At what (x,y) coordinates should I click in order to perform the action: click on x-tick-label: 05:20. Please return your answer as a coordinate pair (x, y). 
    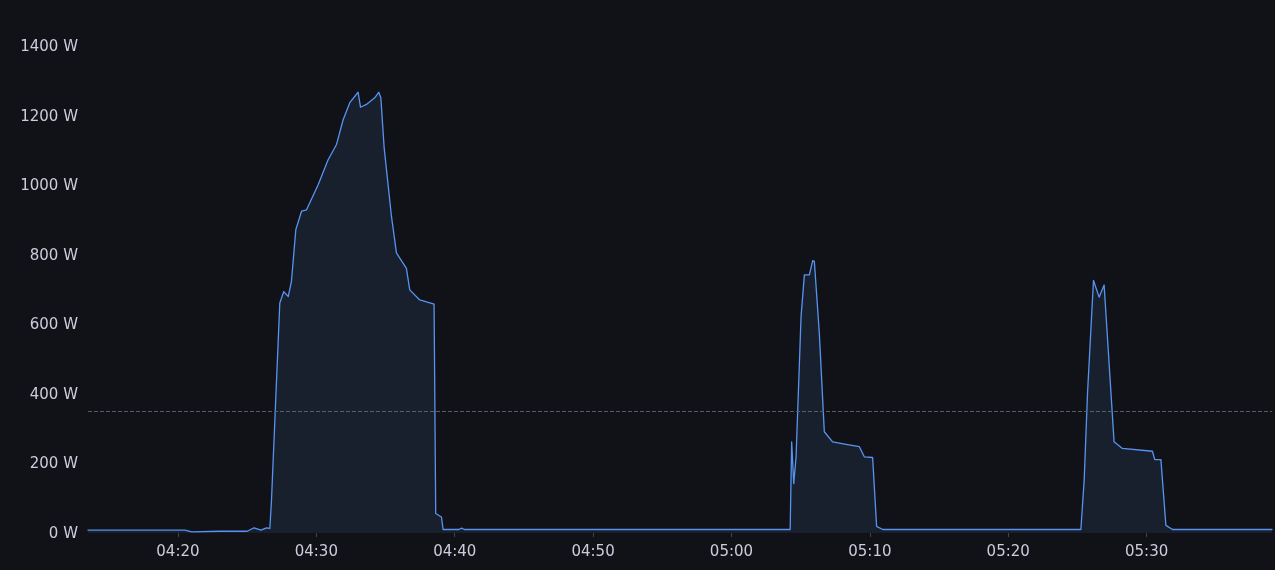
    Looking at the image, I should click on (1008, 550).